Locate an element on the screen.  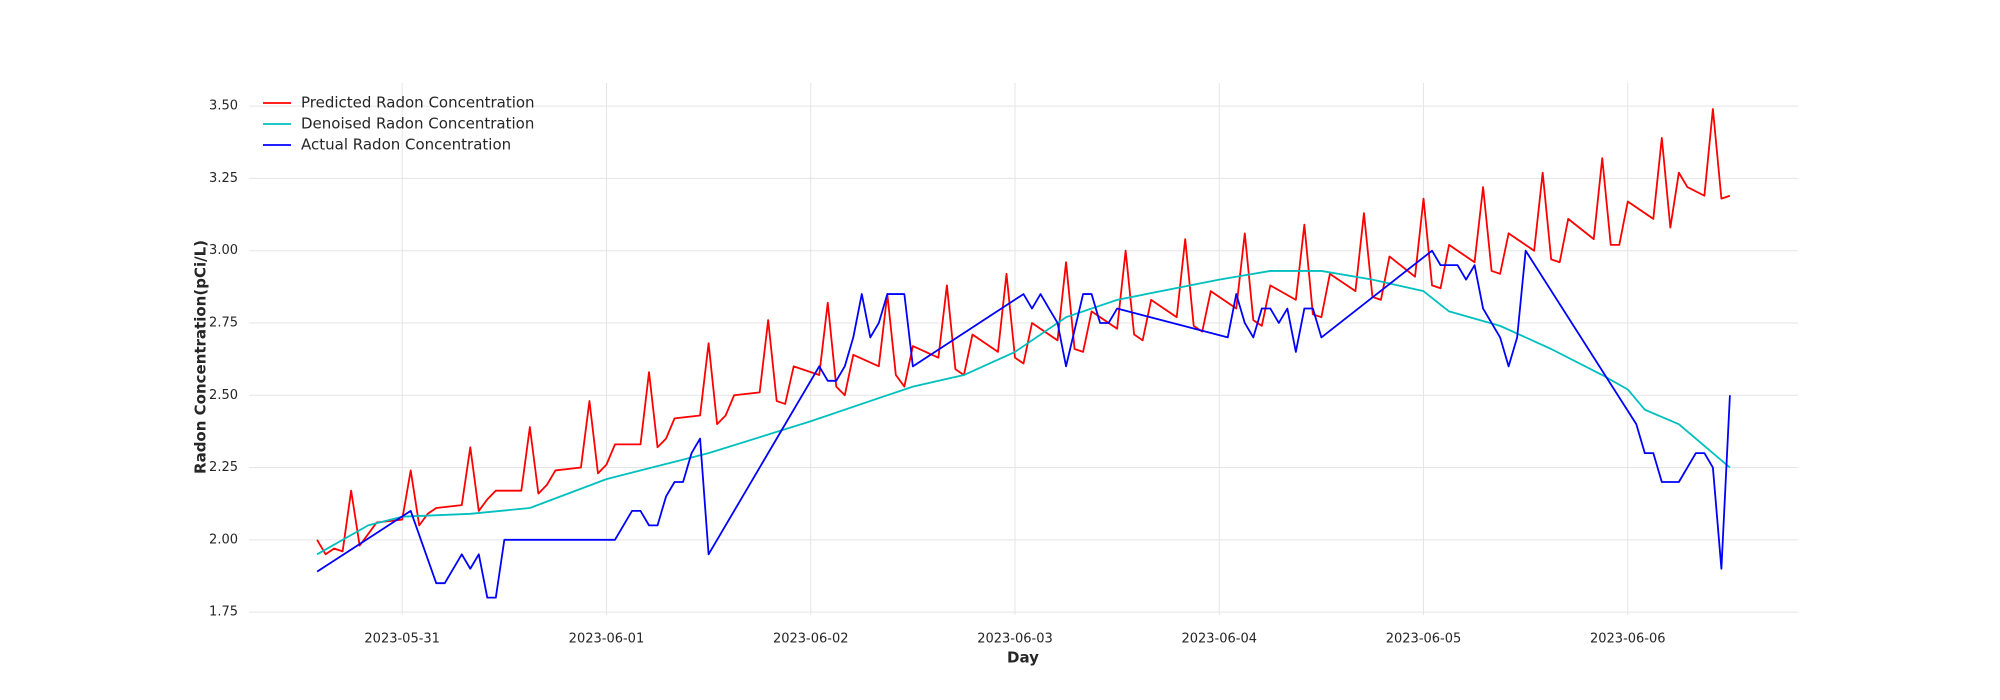
y-tick-label: 2.25 is located at coordinates (223, 467).